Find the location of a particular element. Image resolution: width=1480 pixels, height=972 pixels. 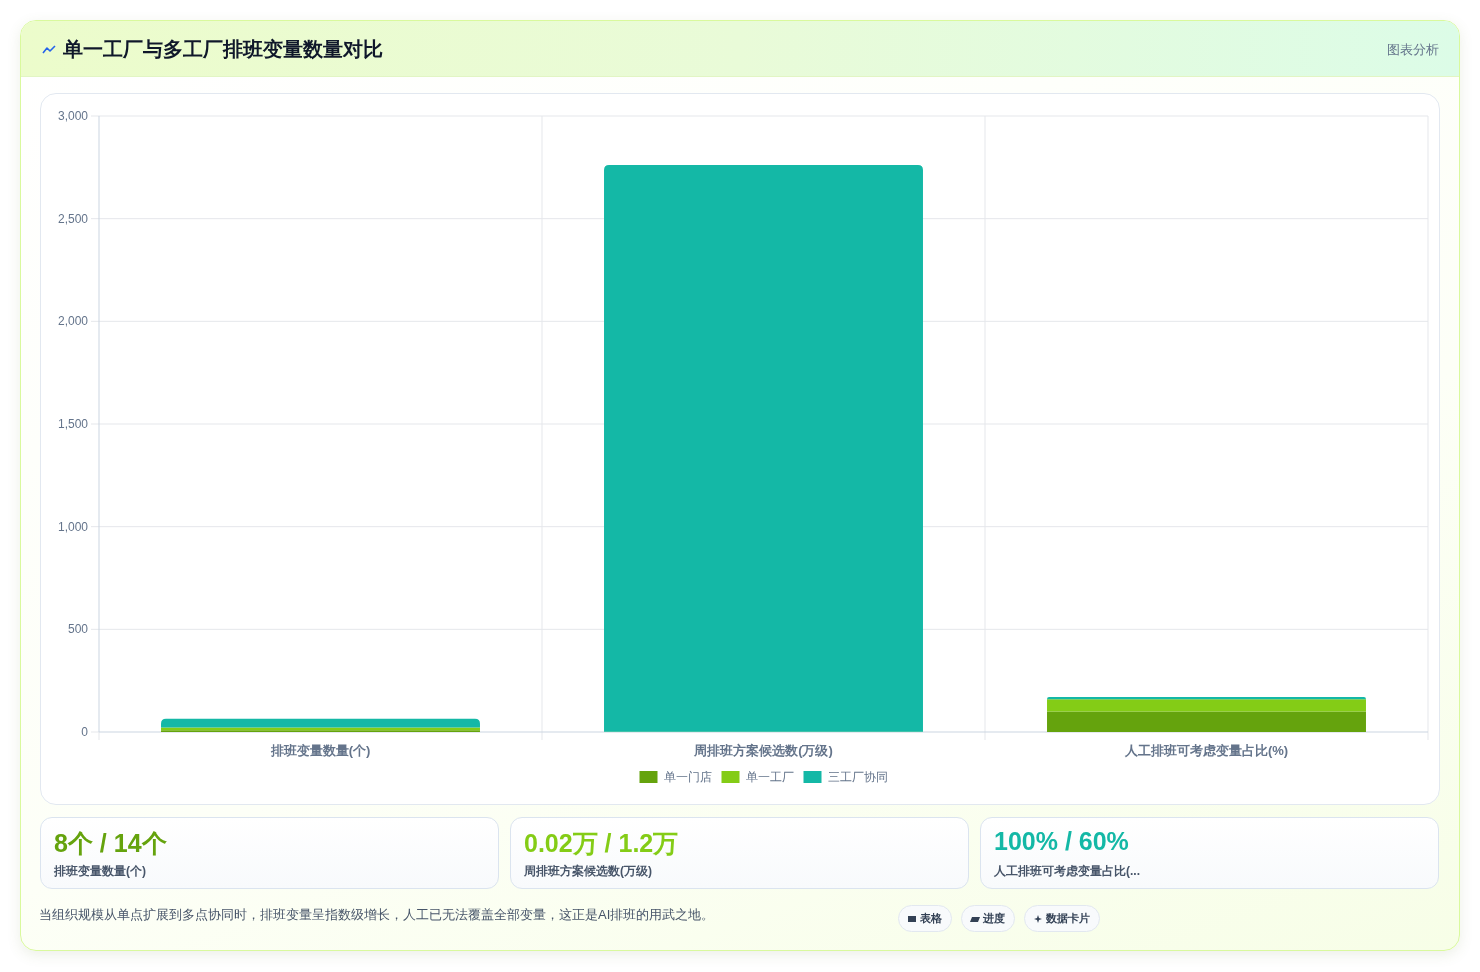

text: 周排班方案候选数(万级) is located at coordinates (588, 871).